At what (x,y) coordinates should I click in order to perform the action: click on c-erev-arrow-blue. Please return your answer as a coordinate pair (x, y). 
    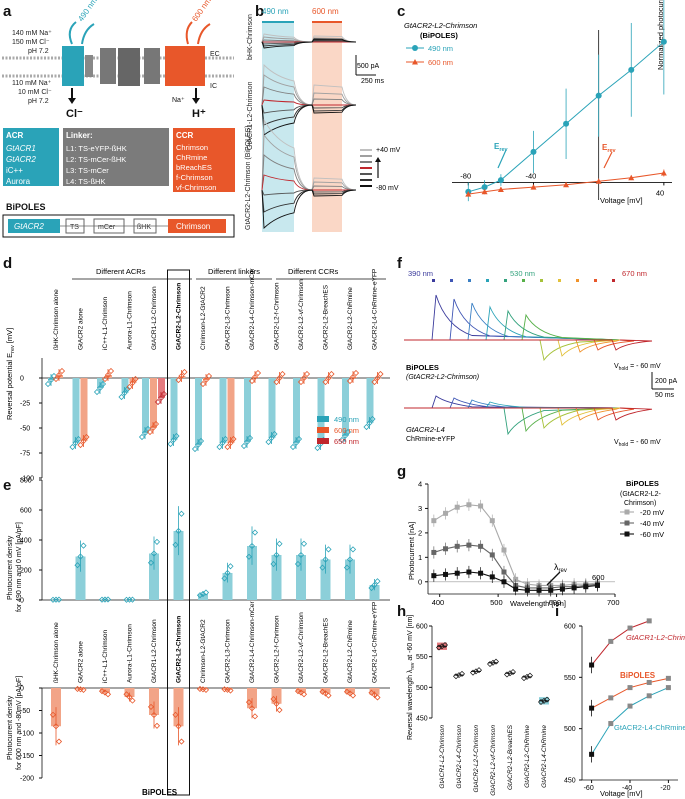
    Looking at the image, I should click on (502, 159).